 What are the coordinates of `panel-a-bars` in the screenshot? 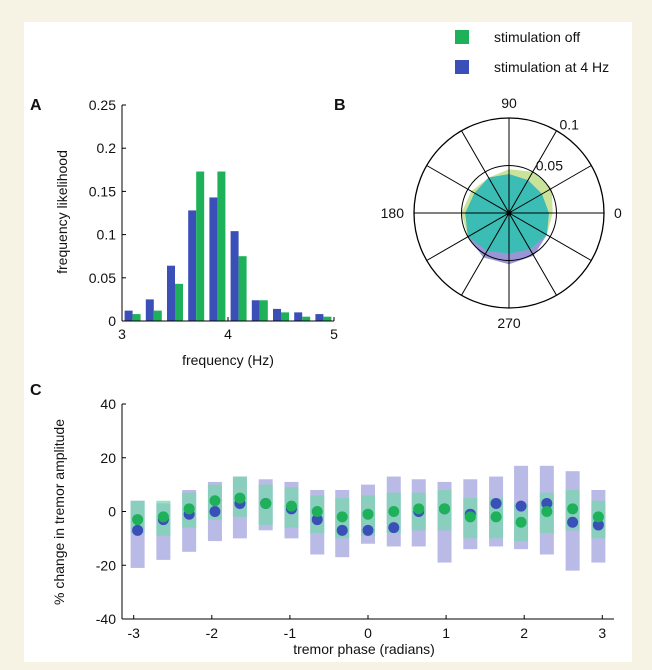 It's located at (228, 246).